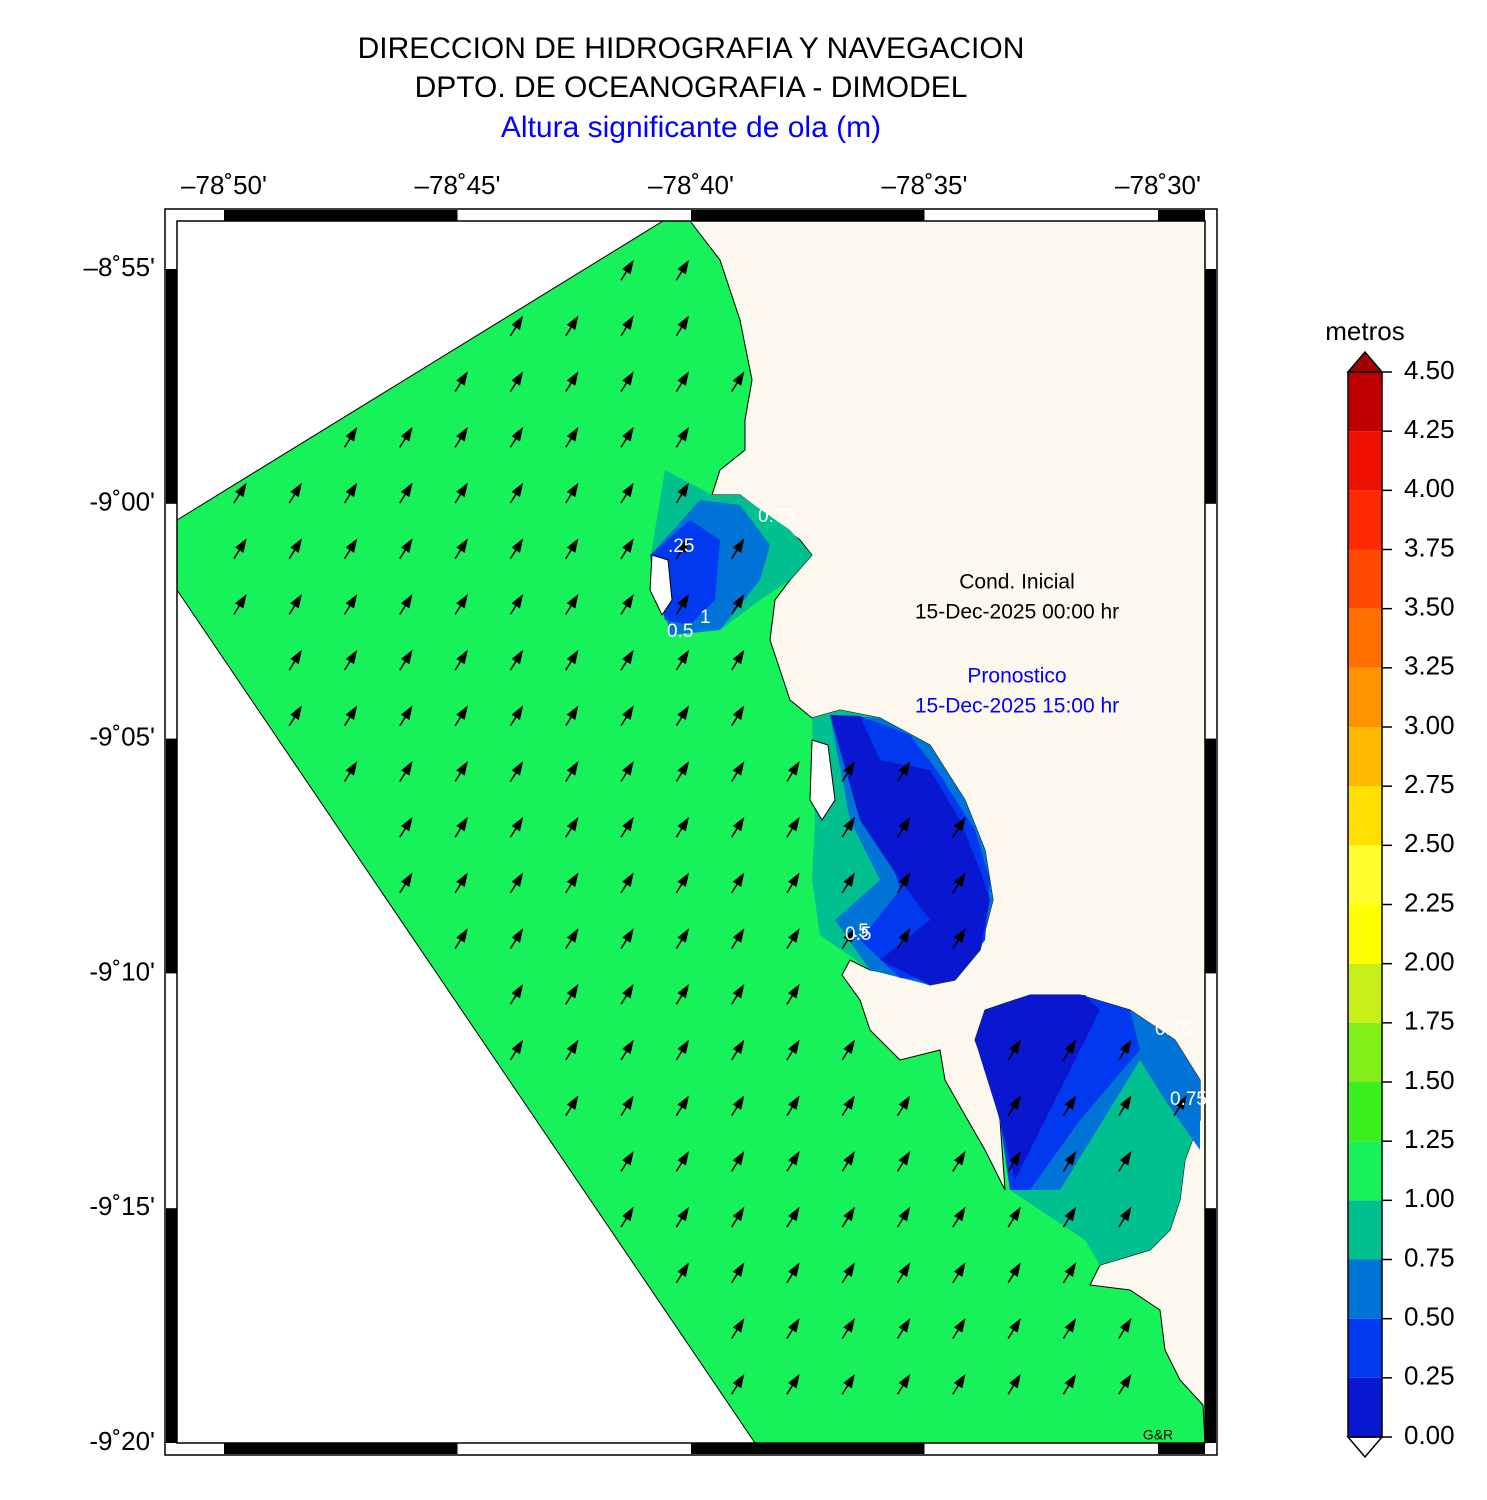 The width and height of the screenshot is (1487, 1500). What do you see at coordinates (1016, 676) in the screenshot?
I see `forecast-label: Pronostico` at bounding box center [1016, 676].